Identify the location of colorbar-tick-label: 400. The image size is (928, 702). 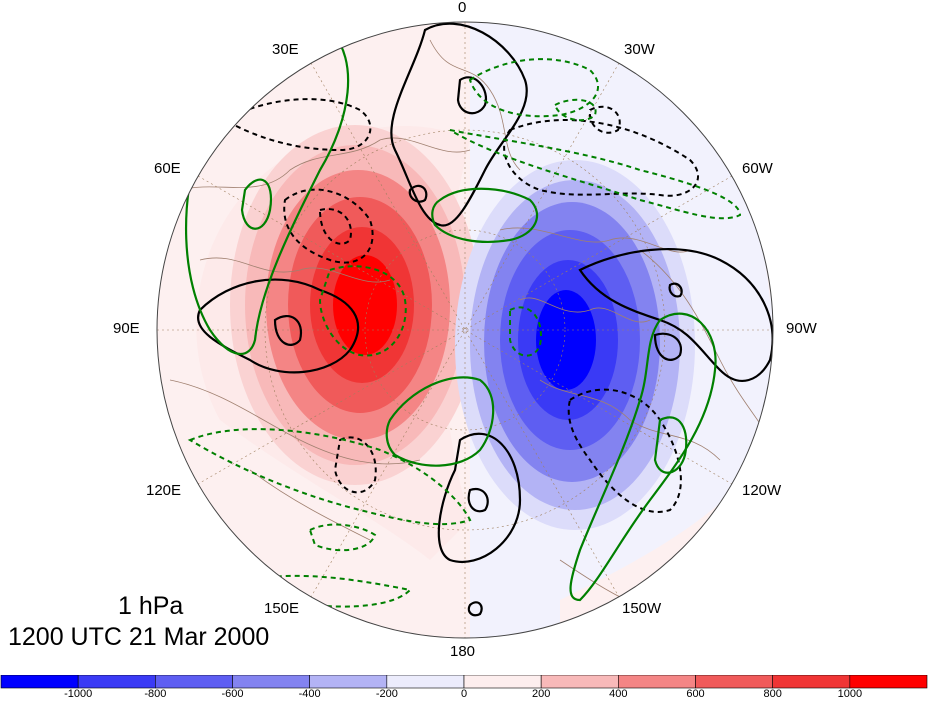
(618, 694).